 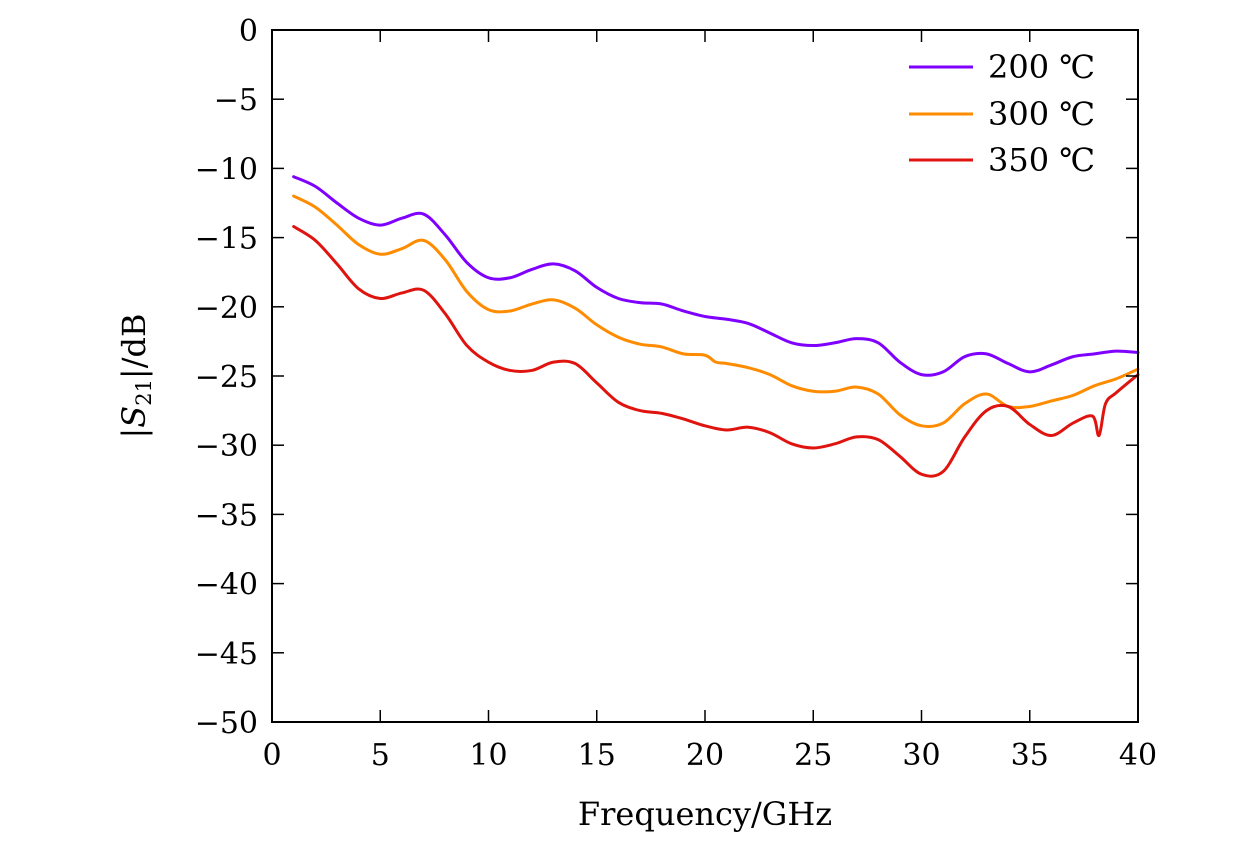 I want to click on legend: 200 ℃ 300 ℃ 350 ℃, so click(x=1002, y=113).